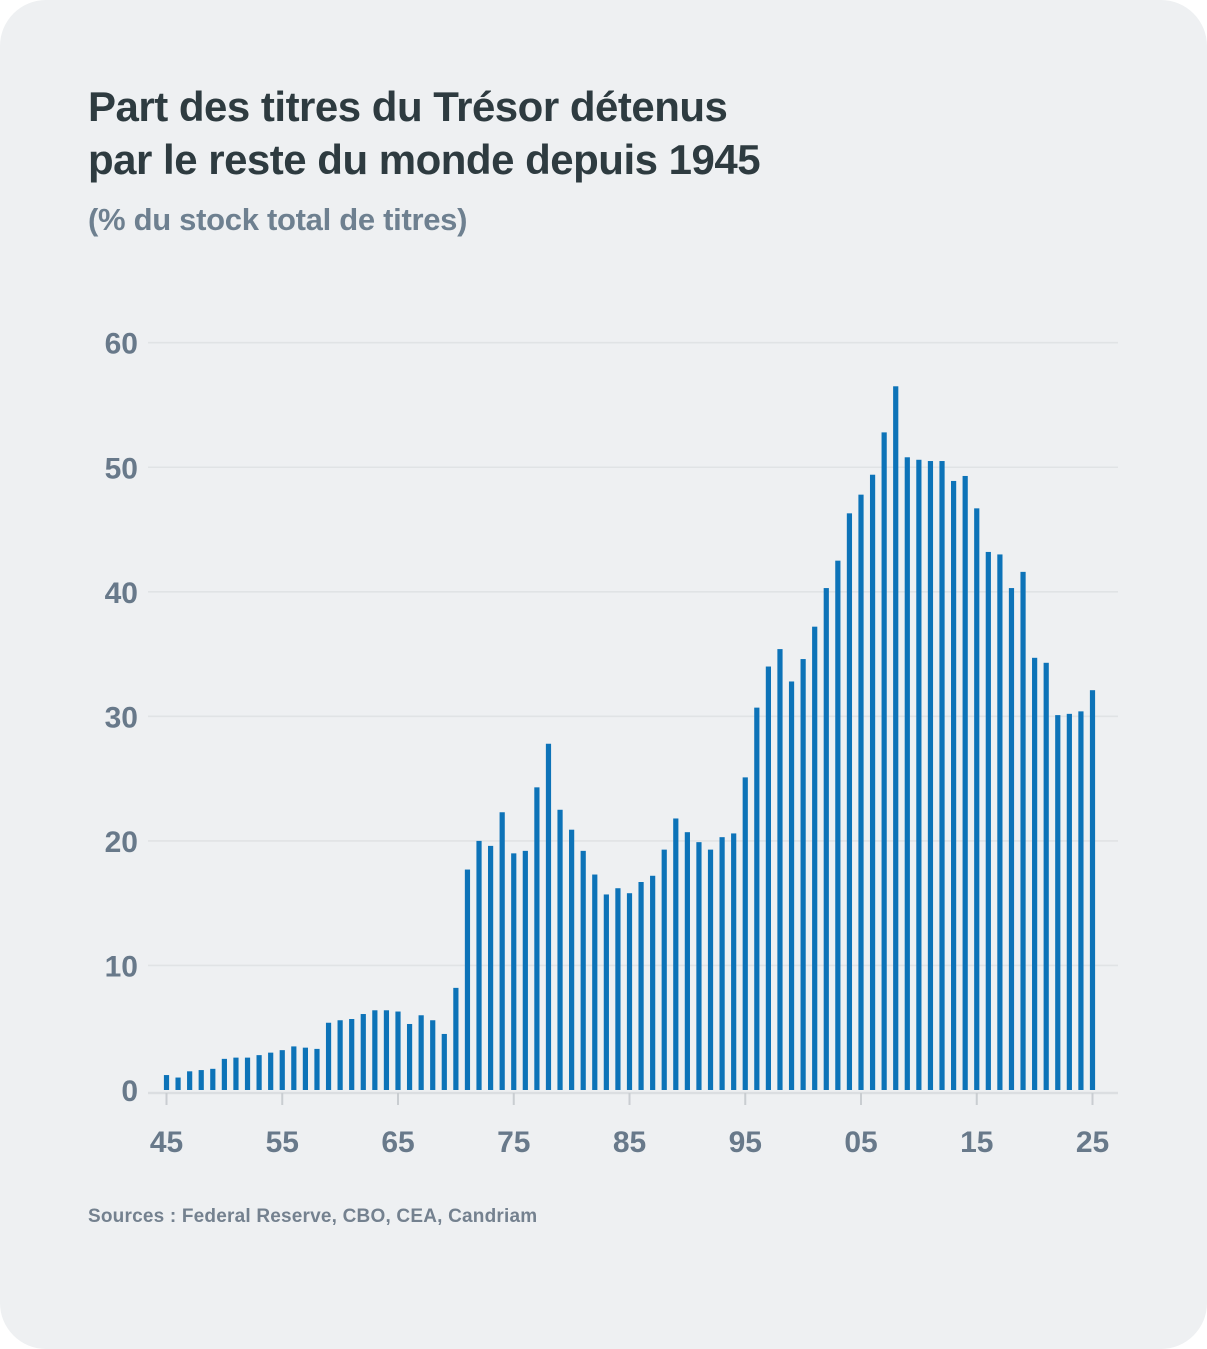 This screenshot has width=1207, height=1349. I want to click on bar-1957, so click(305, 1068).